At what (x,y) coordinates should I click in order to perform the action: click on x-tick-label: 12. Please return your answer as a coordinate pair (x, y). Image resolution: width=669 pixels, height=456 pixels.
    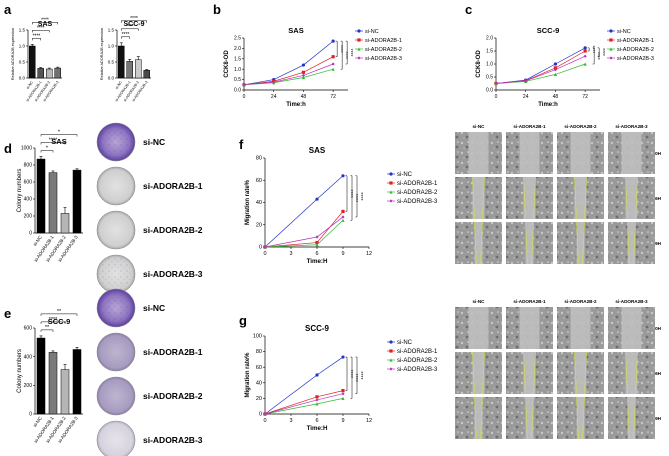
    Looking at the image, I should click on (369, 421).